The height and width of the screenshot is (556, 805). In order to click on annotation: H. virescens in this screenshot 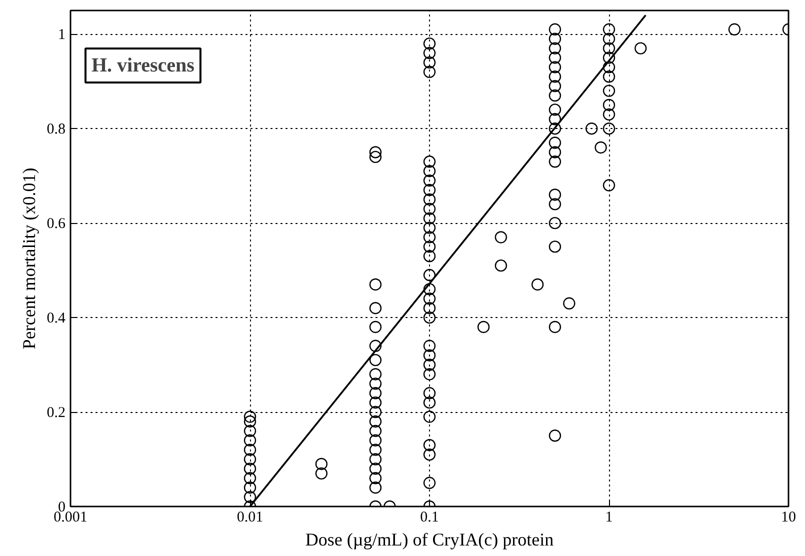, I will do `click(143, 65)`.